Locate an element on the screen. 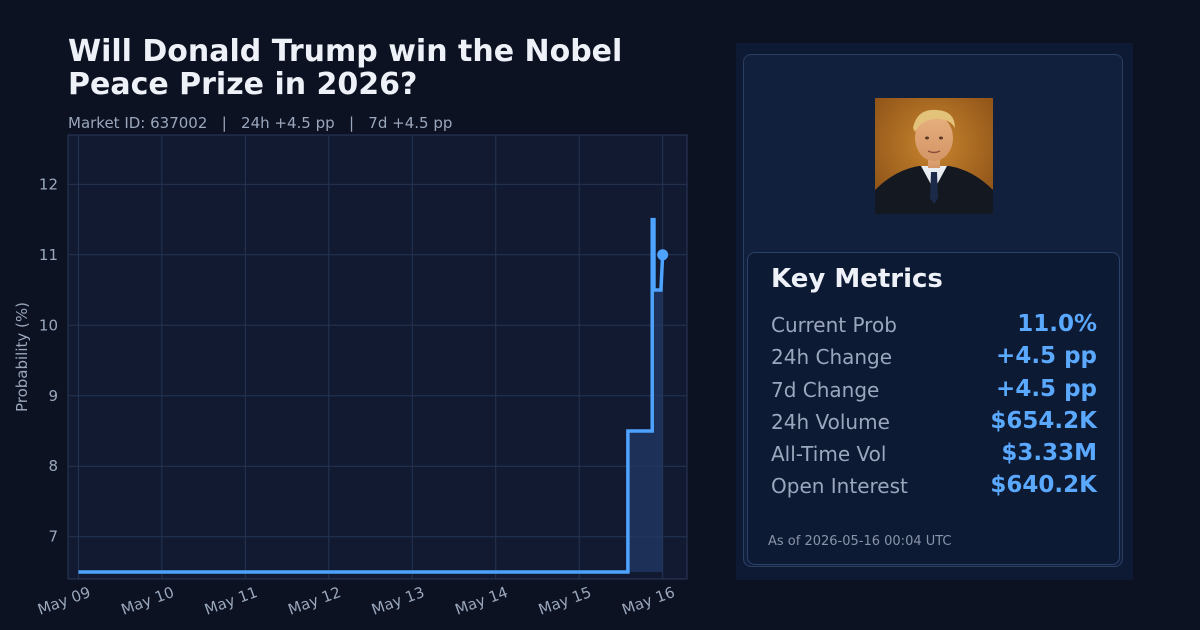 This screenshot has height=630, width=1200. y-tick-label: 10 is located at coordinates (48, 325).